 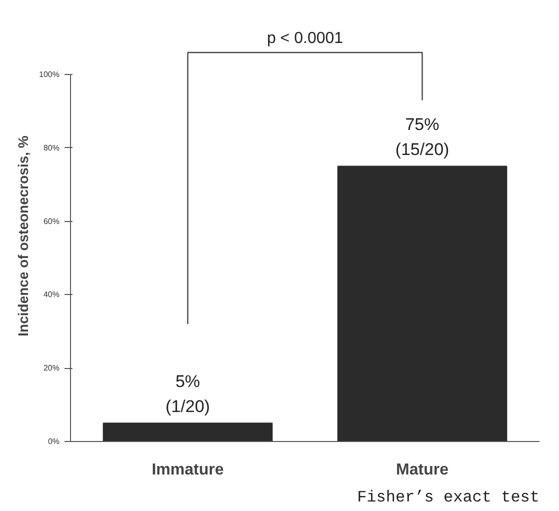 I want to click on y-tick-label: 100%, so click(x=49, y=75).